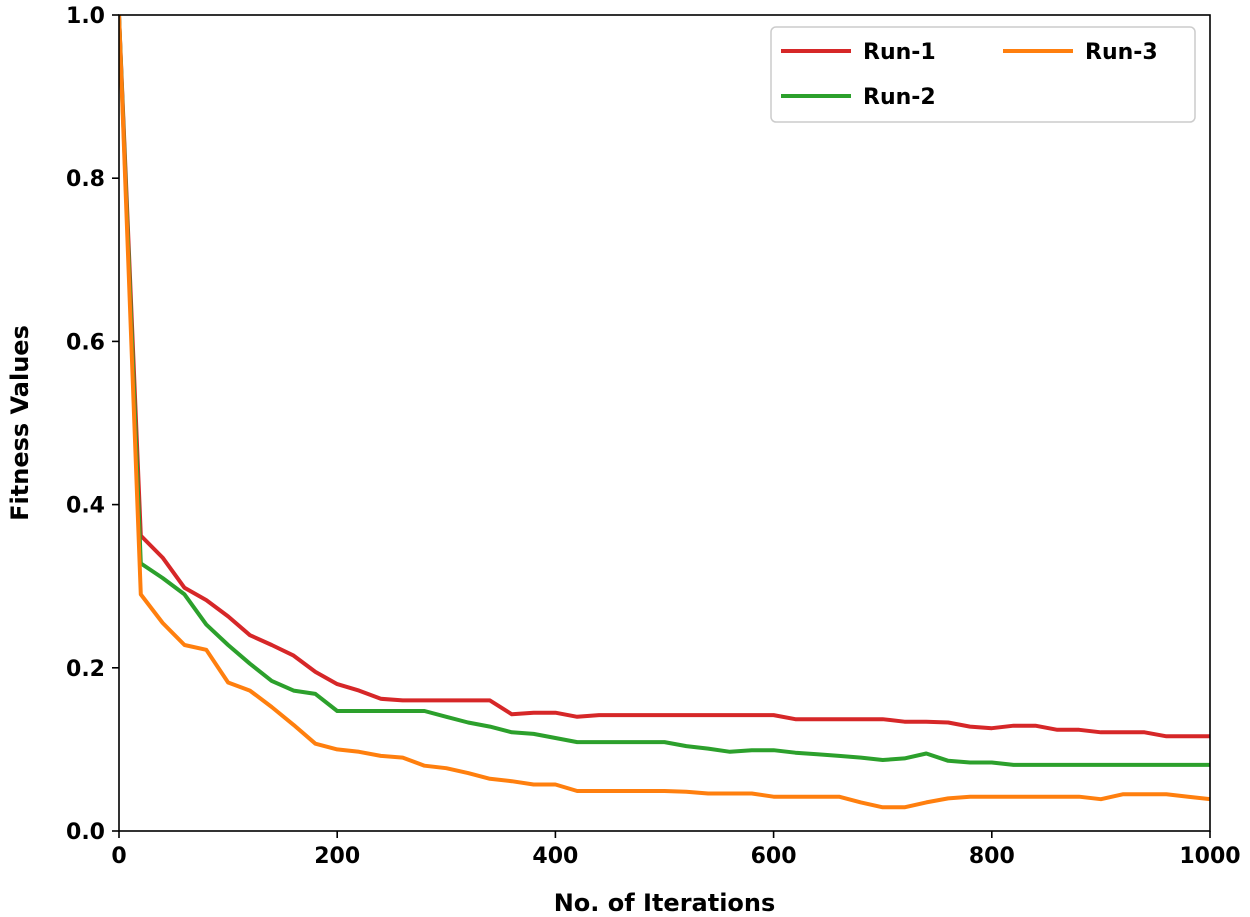  I want to click on x-tick-label: 400, so click(555, 856).